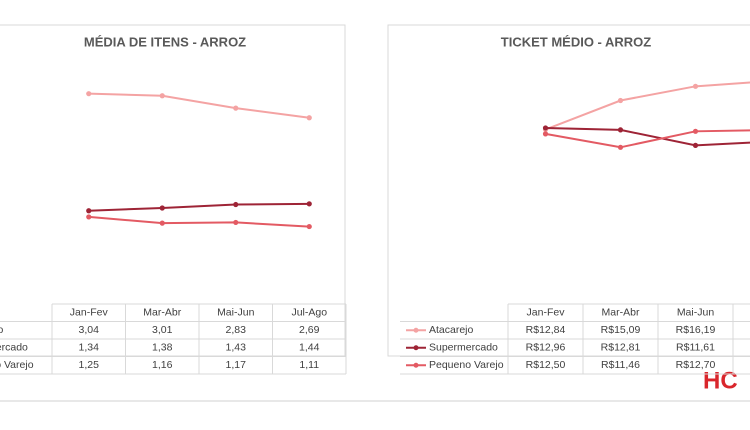 This screenshot has width=750, height=430. I want to click on table-value: 1,16, so click(162, 365).